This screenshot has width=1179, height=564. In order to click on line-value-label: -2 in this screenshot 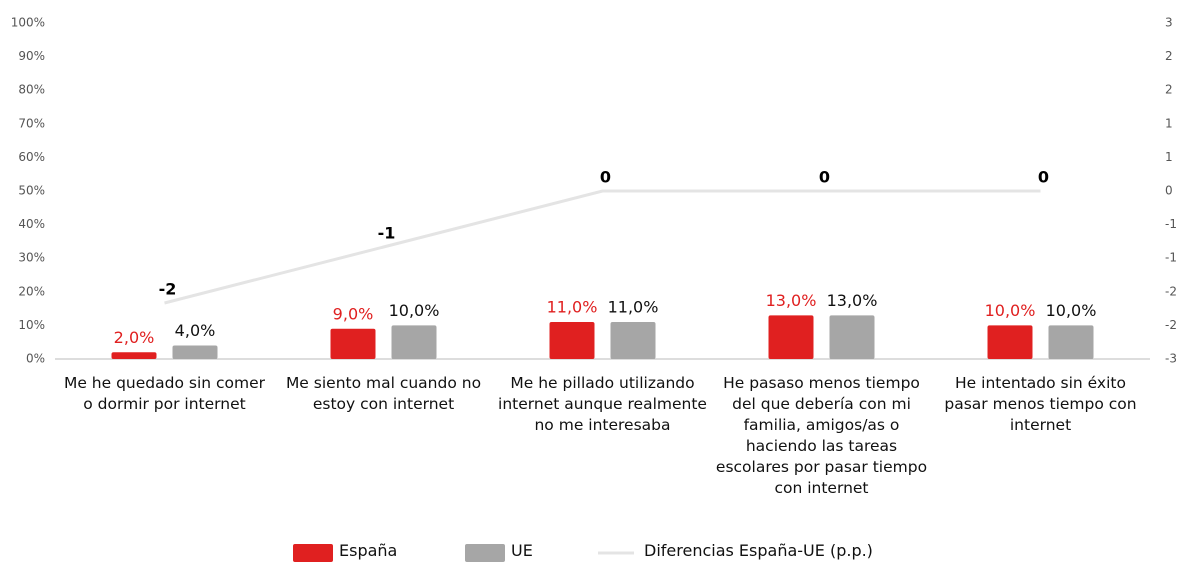, I will do `click(168, 289)`.